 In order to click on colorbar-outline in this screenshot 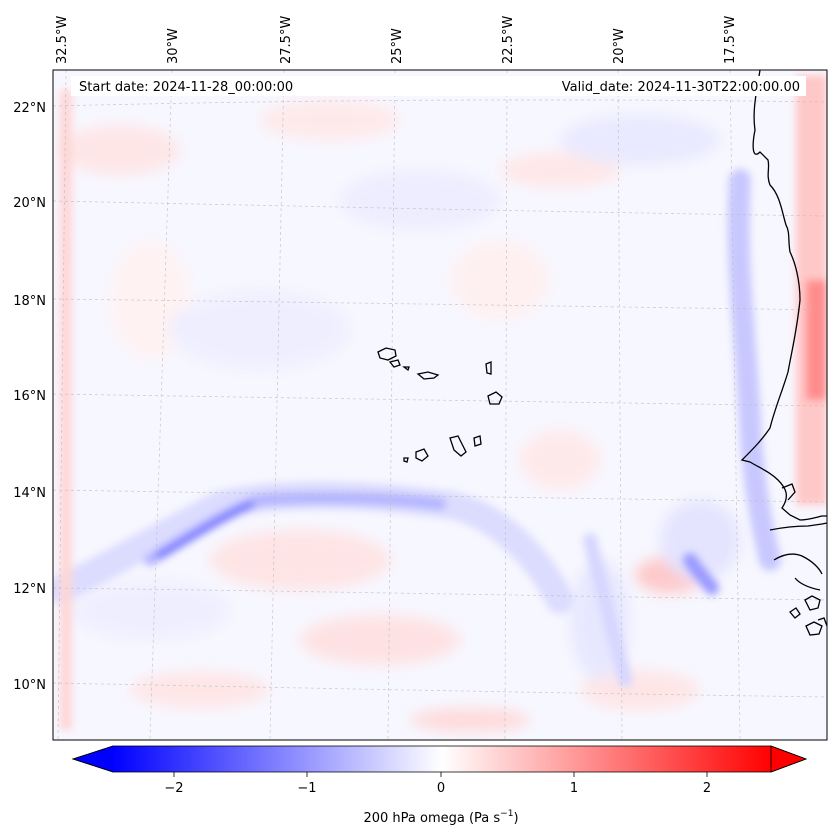, I will do `click(439, 759)`.